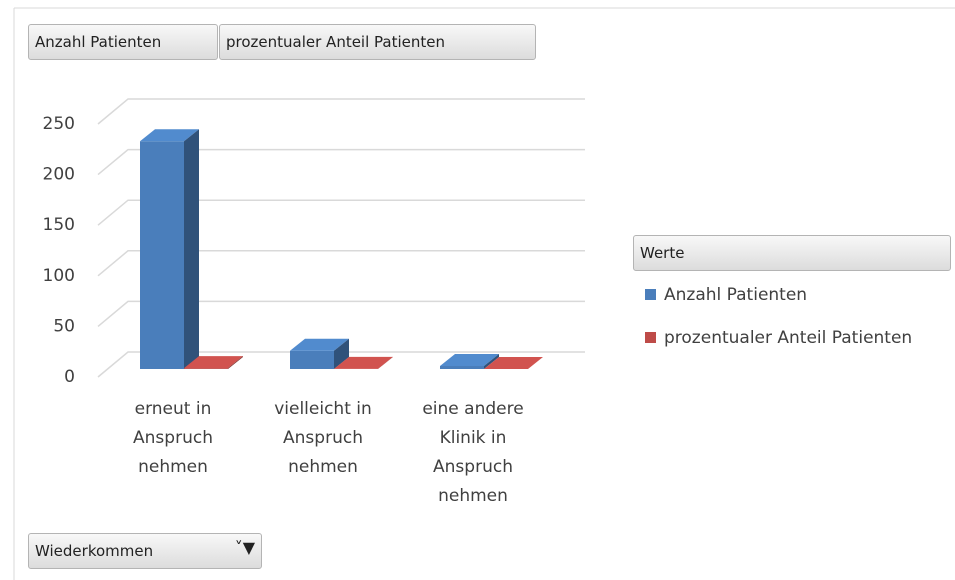  I want to click on legend-label: Anzahl Patienten, so click(735, 295).